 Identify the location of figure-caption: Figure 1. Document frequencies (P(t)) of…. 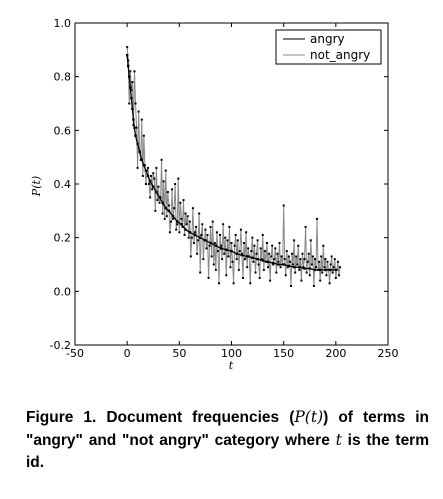
(227, 440).